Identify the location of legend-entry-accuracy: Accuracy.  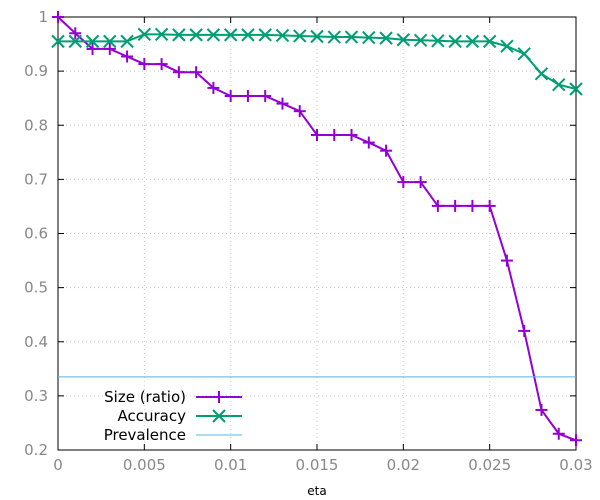
(180, 416).